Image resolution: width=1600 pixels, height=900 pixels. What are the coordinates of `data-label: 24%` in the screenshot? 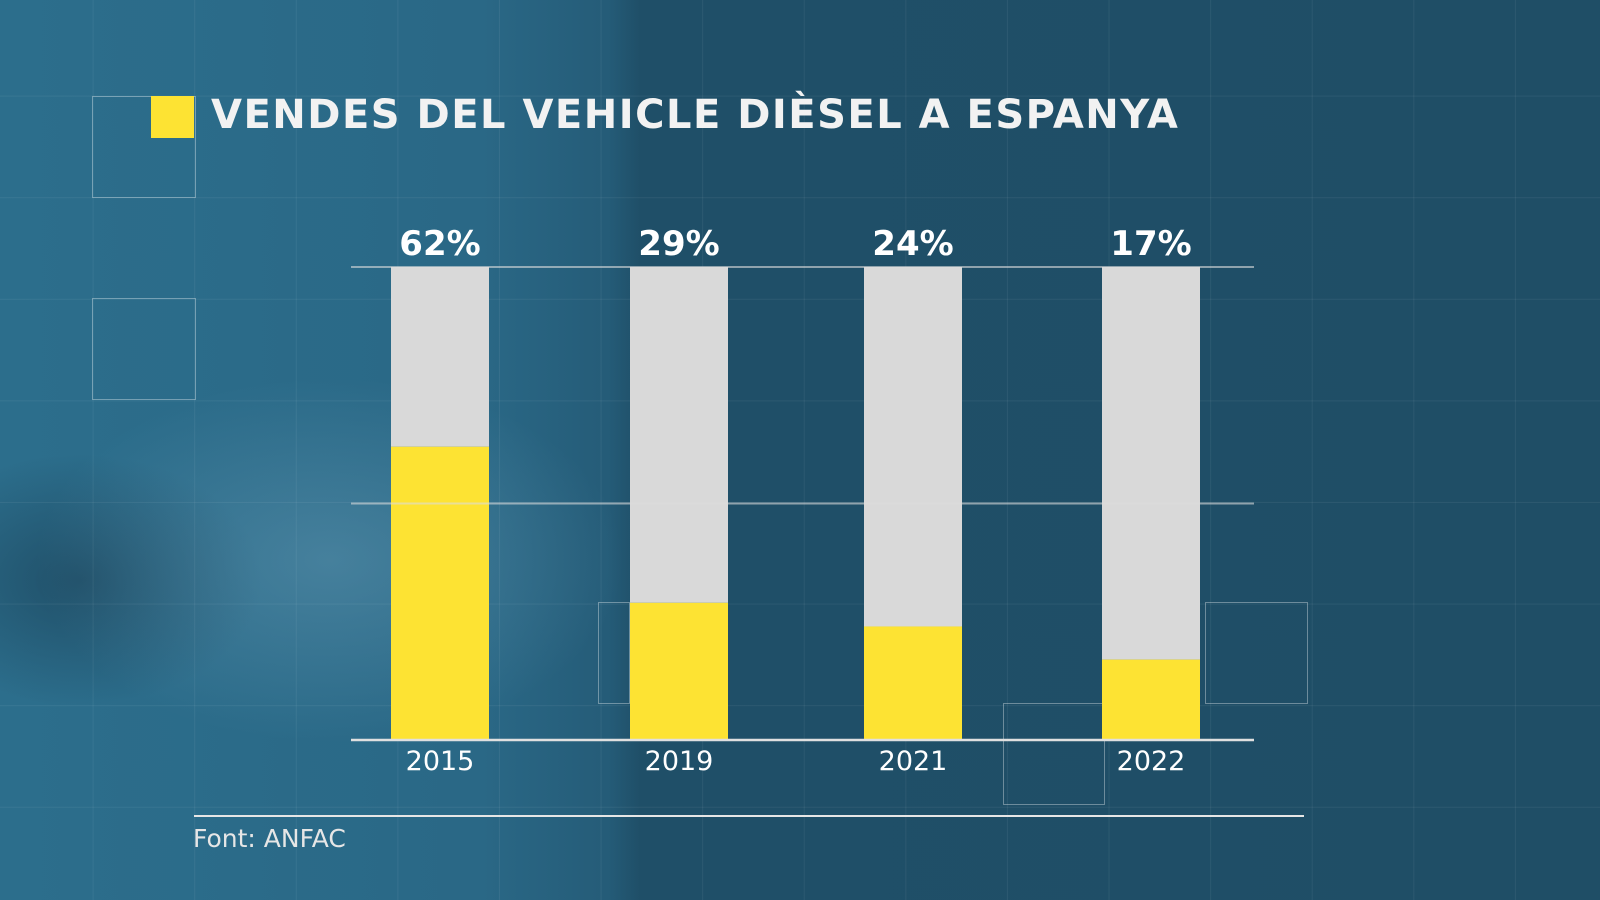 It's located at (912, 244).